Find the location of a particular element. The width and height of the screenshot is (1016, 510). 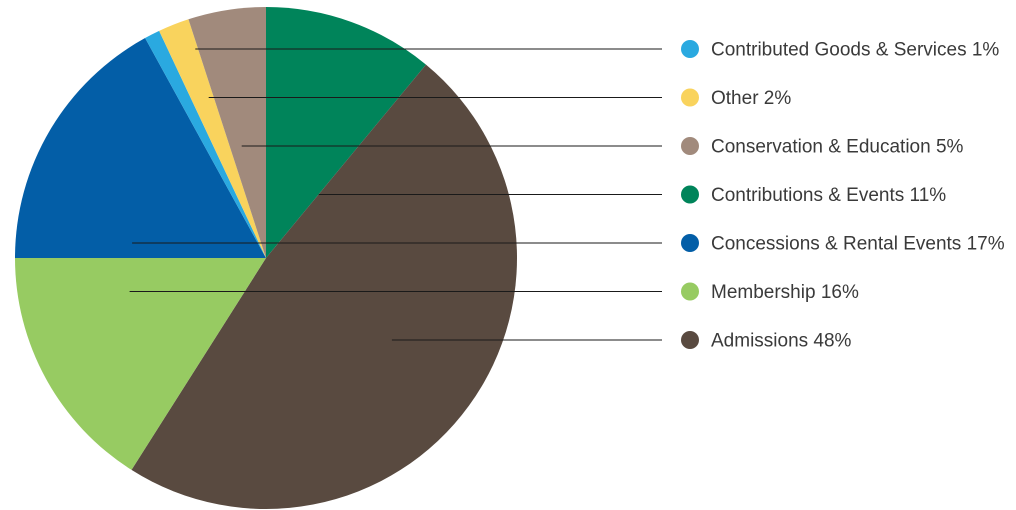

legend-label-concessions-rental-events-17: Concessions & Rental Events 17% is located at coordinates (858, 244).